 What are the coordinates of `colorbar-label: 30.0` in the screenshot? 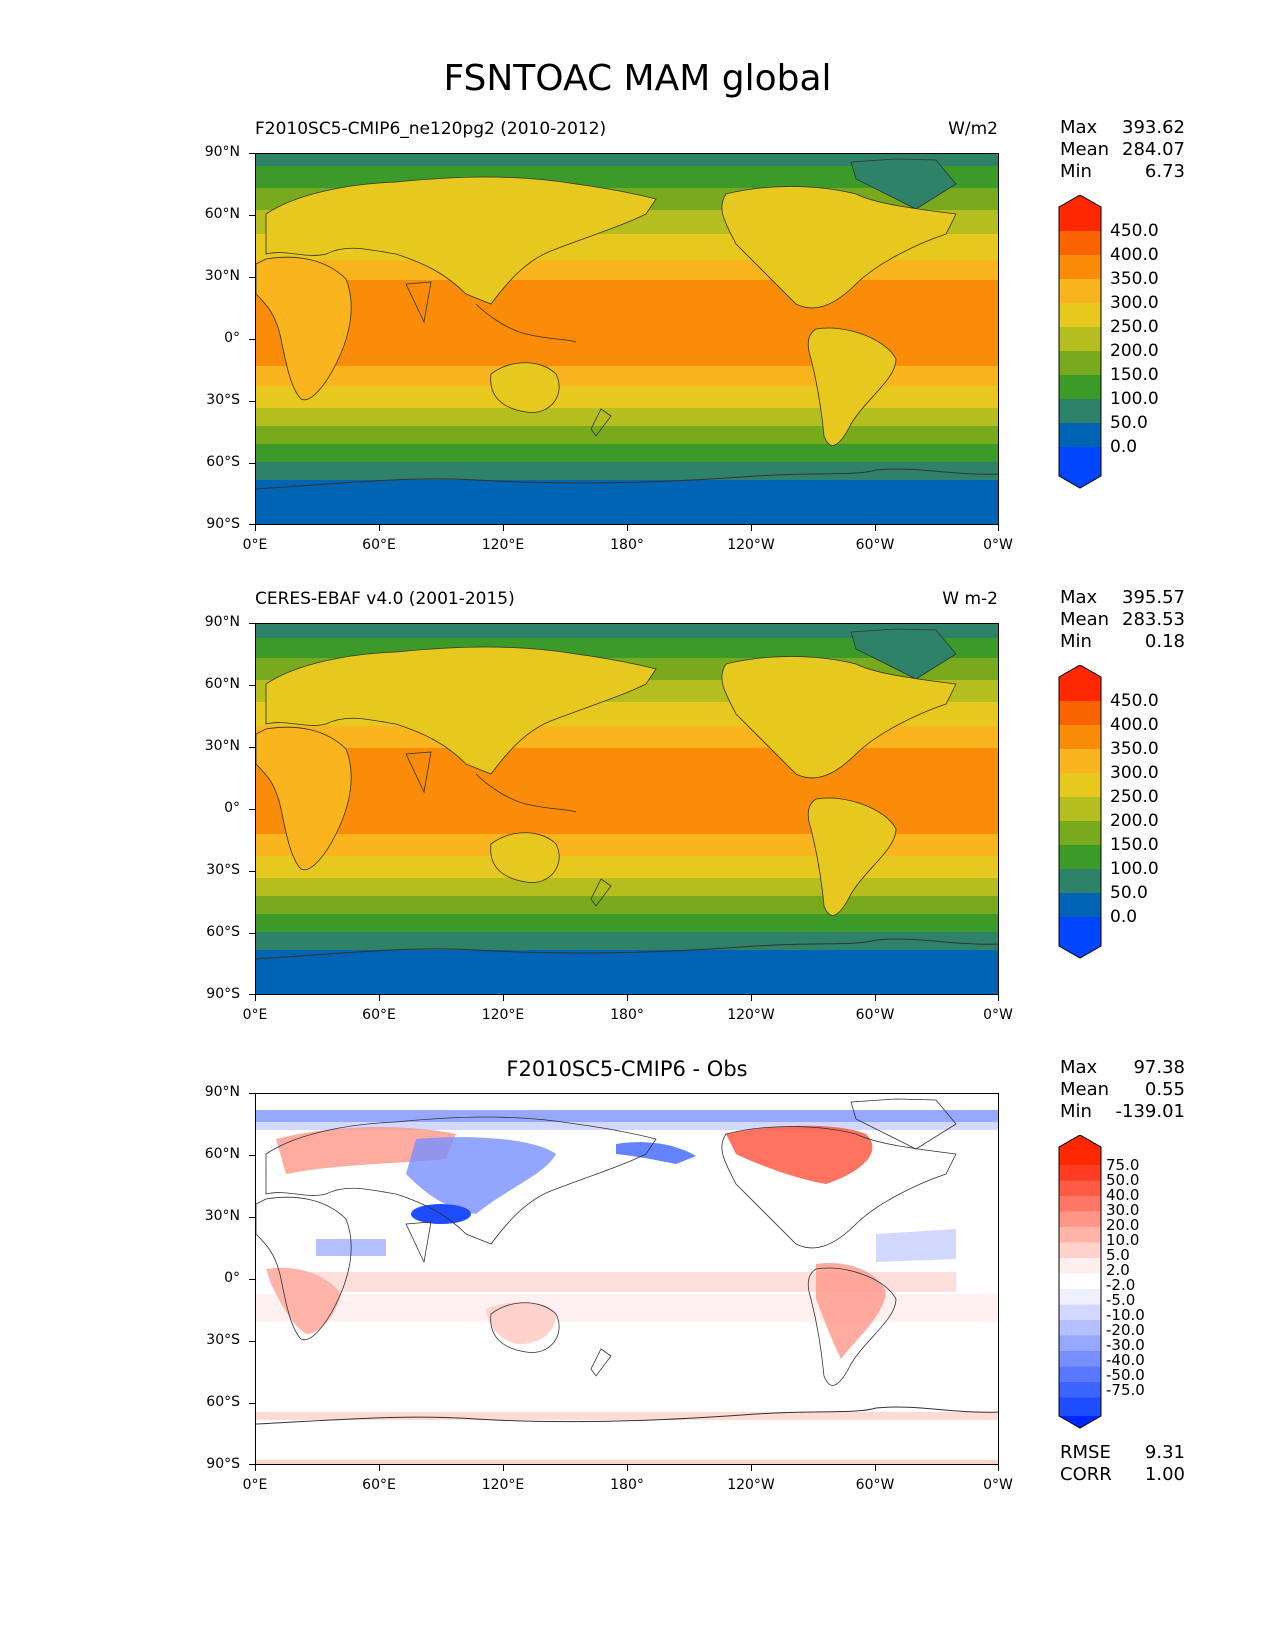 It's located at (1123, 1210).